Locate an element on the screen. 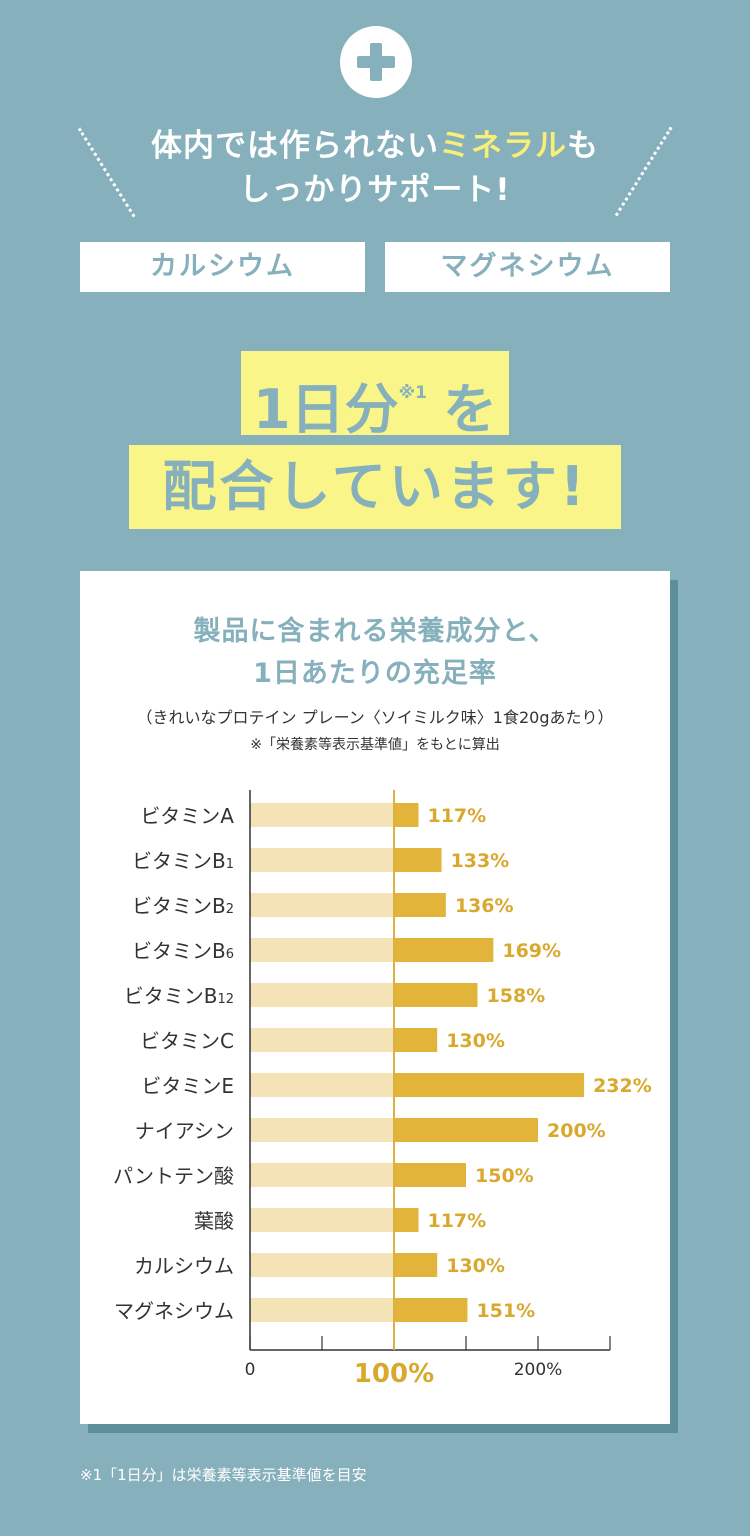 This screenshot has height=1536, width=750. x-tick-label-0: 0 is located at coordinates (250, 1370).